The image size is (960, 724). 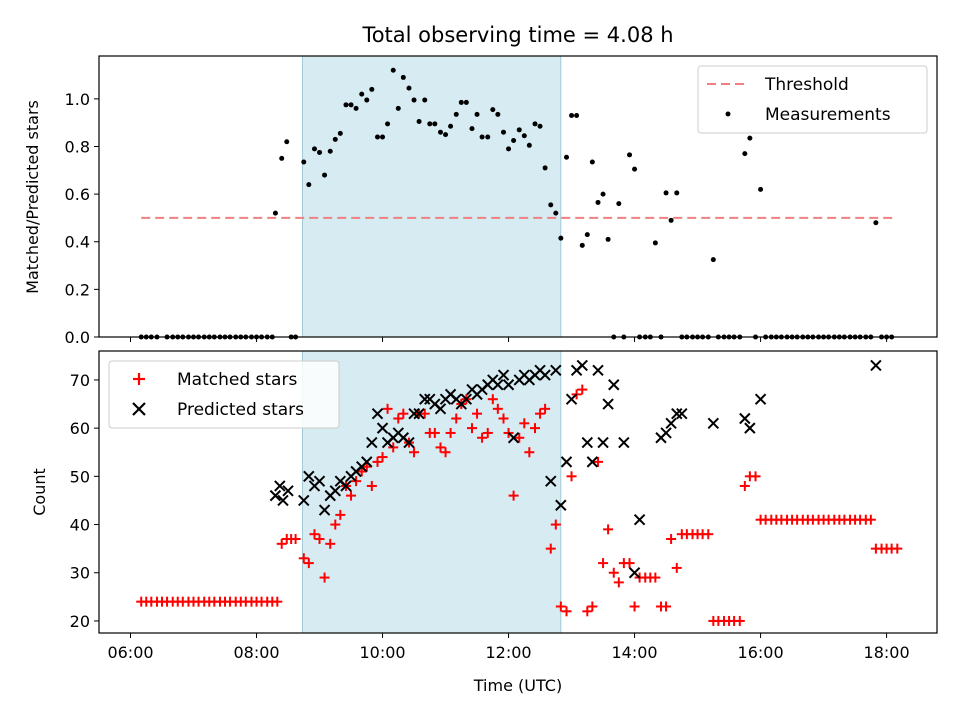 What do you see at coordinates (77, 99) in the screenshot?
I see `top-y-tick-label: 1.0` at bounding box center [77, 99].